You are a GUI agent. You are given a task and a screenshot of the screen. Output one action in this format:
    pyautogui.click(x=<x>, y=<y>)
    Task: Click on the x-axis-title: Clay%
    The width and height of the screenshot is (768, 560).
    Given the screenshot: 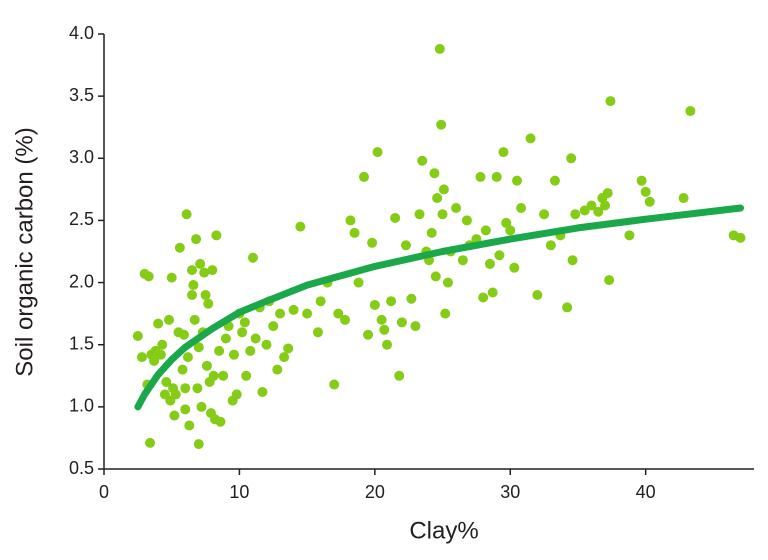 What is the action you would take?
    pyautogui.click(x=443, y=530)
    